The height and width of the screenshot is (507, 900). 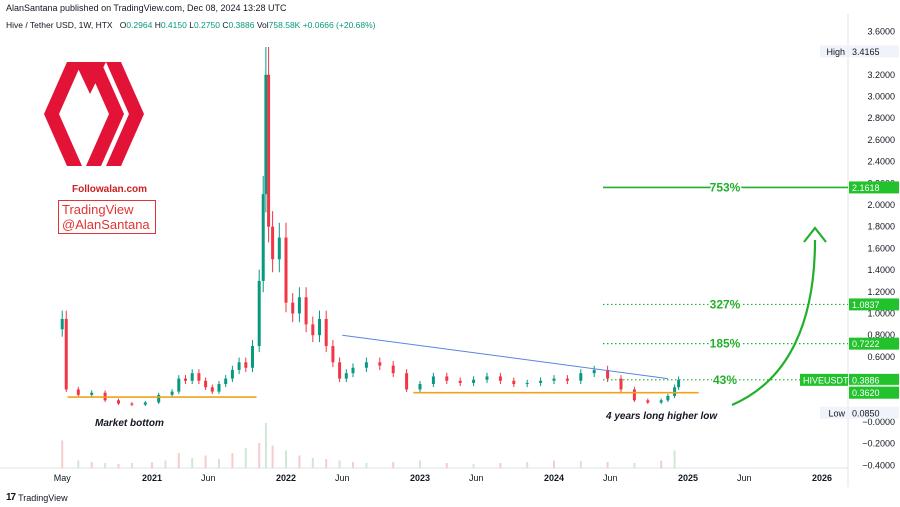 What do you see at coordinates (881, 31) in the screenshot?
I see `price-tick-label: 3.6000` at bounding box center [881, 31].